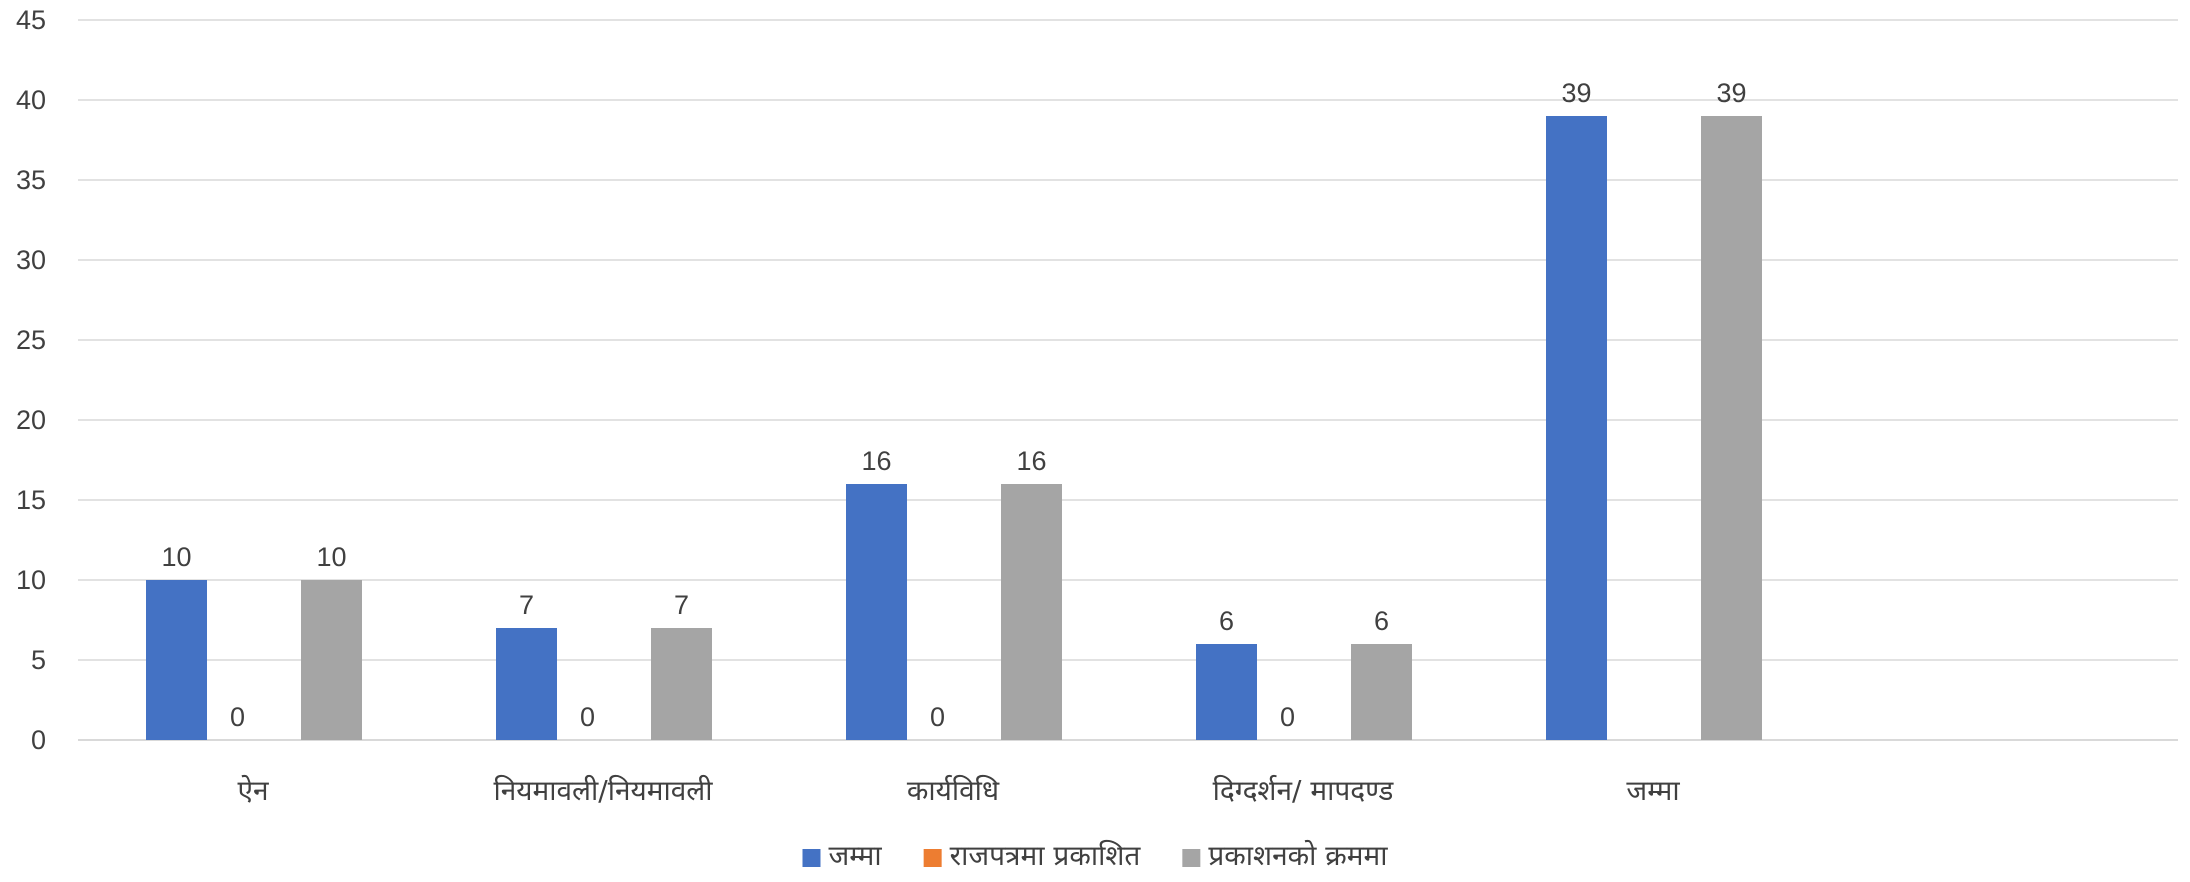 The height and width of the screenshot is (882, 2190). Describe the element at coordinates (1304, 790) in the screenshot. I see `x-category-label: दिग्दर्शन/ मापदण्ड` at that location.